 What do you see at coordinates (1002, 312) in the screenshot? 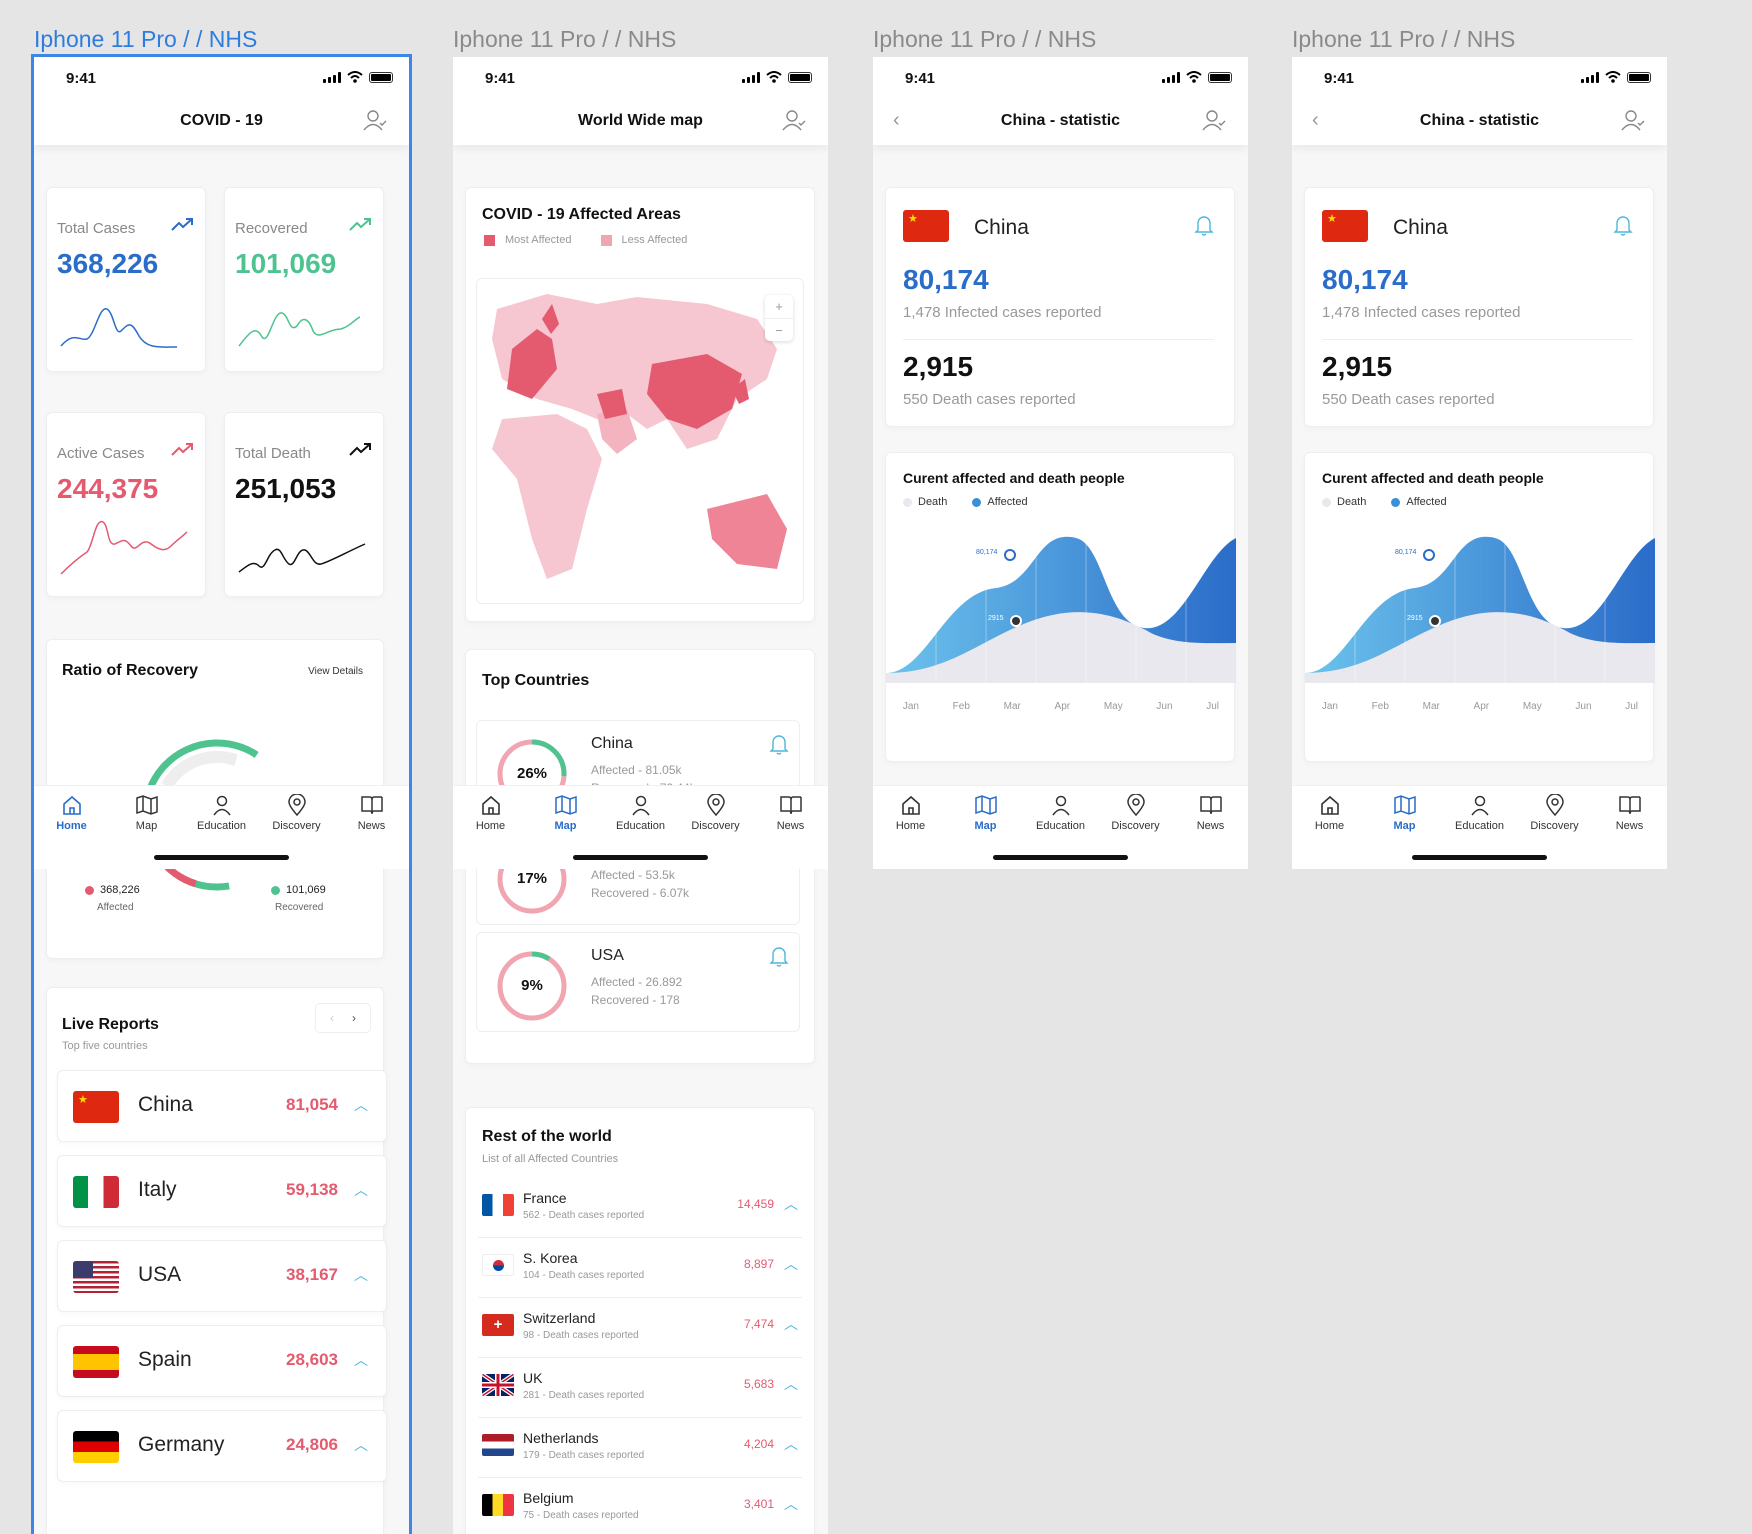
I see `infected-sub: 1,478 Infected cases reported` at bounding box center [1002, 312].